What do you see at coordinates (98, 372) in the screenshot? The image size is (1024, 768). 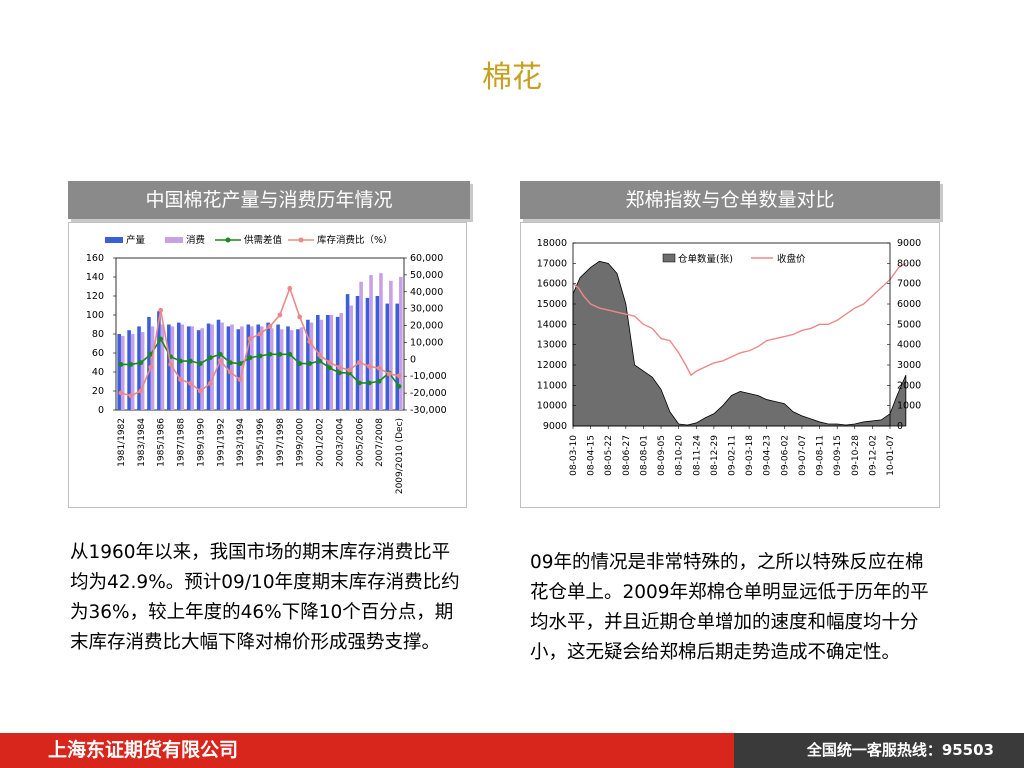 I see `y-left-tick-label: 40` at bounding box center [98, 372].